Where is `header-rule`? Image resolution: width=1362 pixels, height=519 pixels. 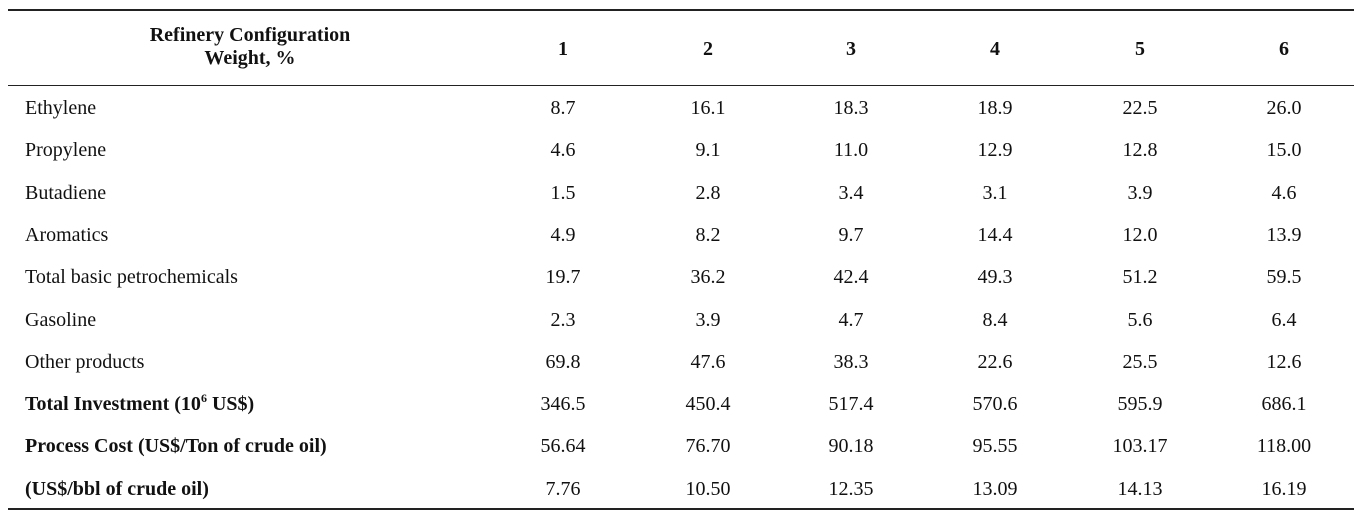
header-rule is located at coordinates (681, 85).